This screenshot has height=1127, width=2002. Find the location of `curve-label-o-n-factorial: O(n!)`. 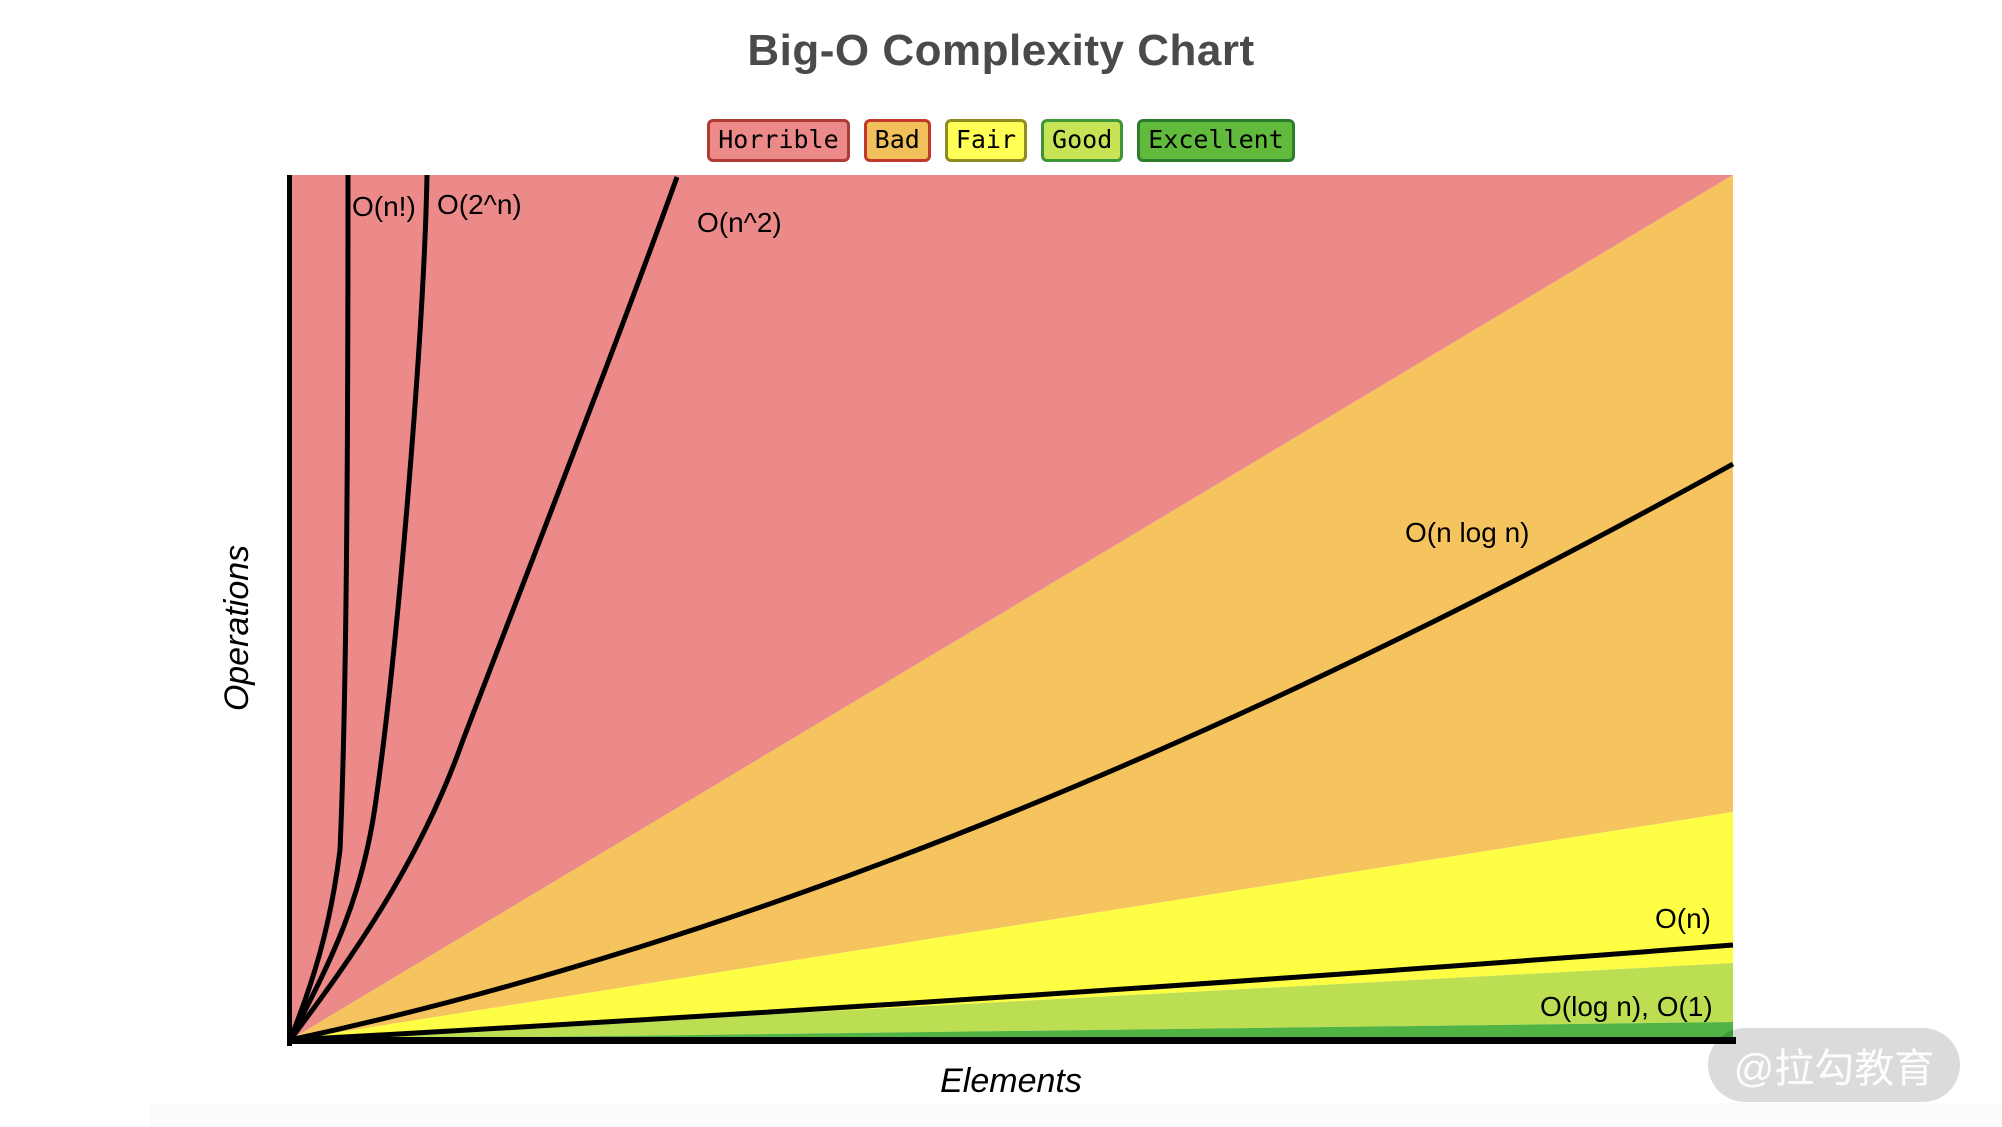

curve-label-o-n-factorial: O(n!) is located at coordinates (384, 206).